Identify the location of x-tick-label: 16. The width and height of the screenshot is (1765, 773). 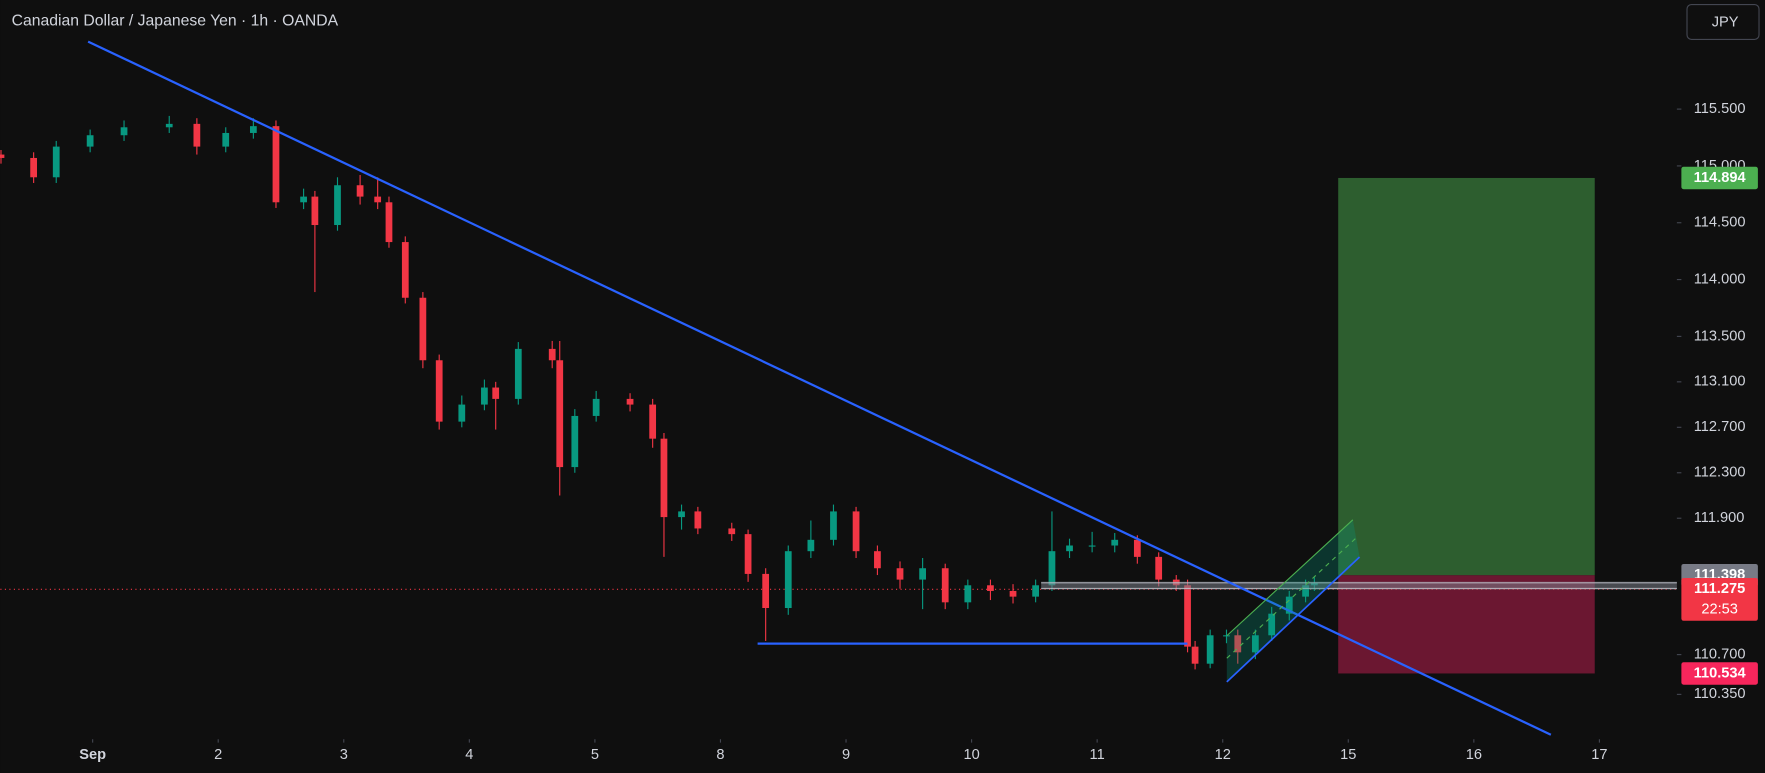
(1474, 755).